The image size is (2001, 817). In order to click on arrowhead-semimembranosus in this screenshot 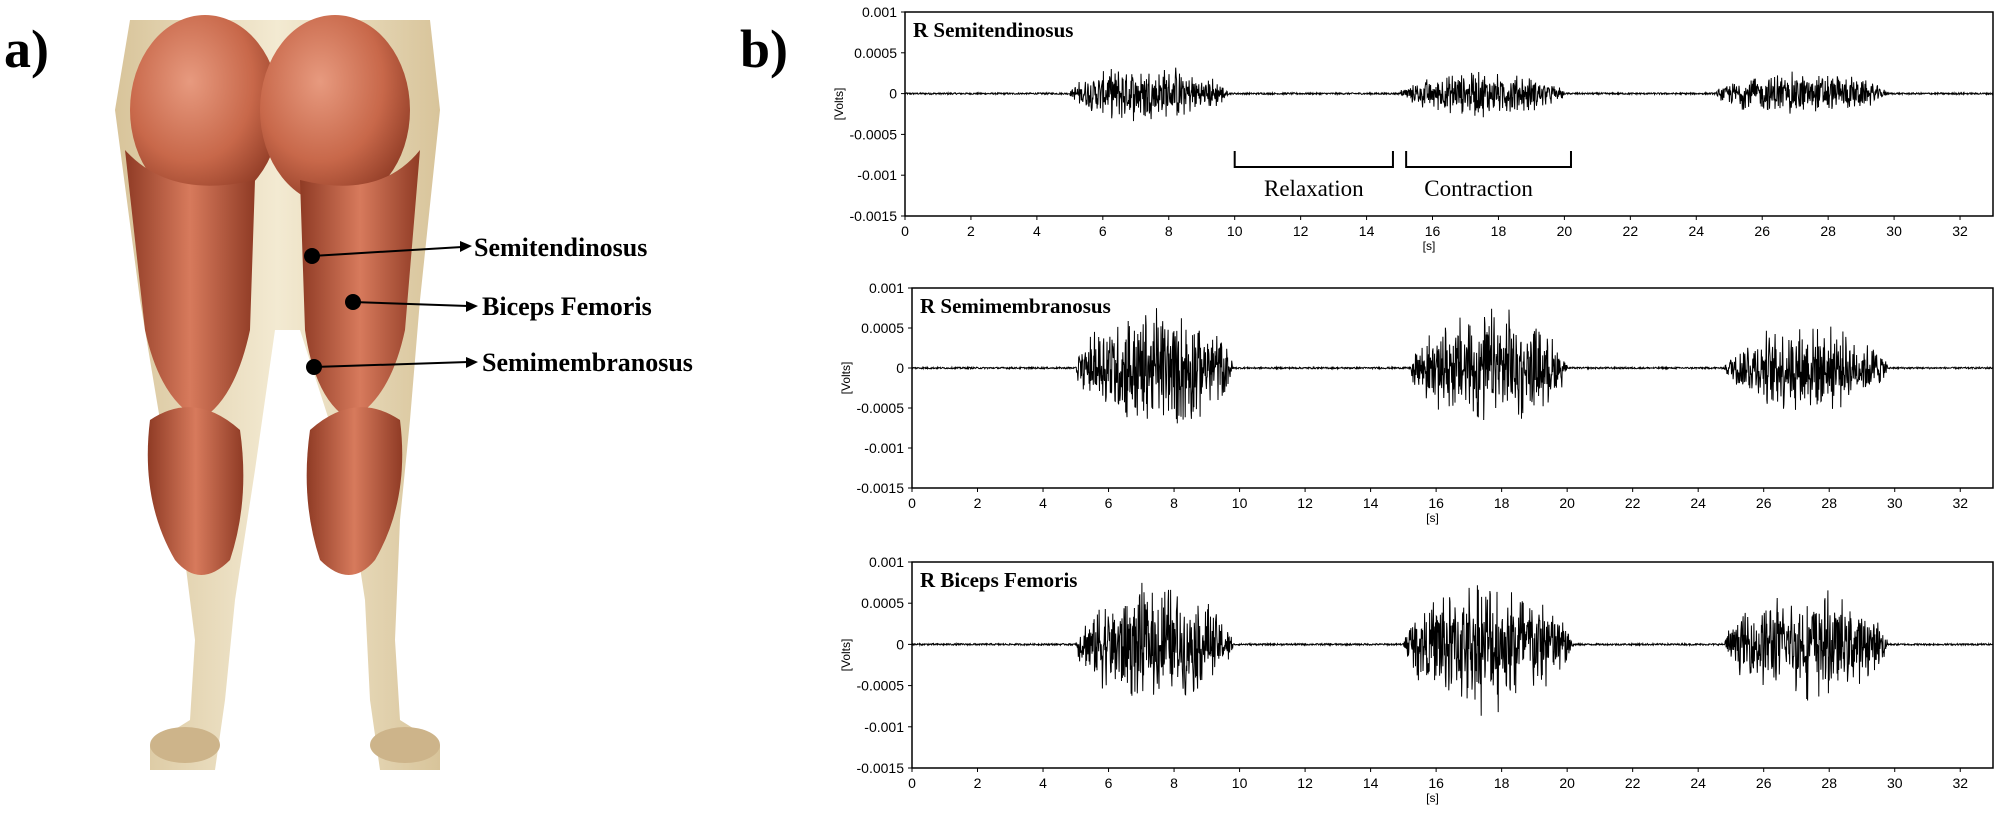, I will do `click(472, 362)`.